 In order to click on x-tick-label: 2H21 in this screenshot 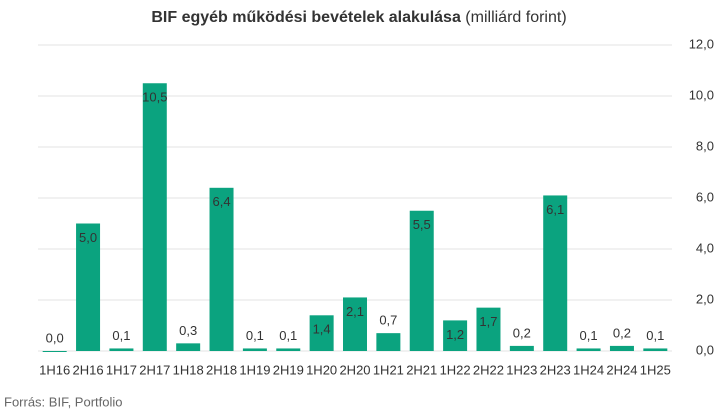, I will do `click(421, 369)`.